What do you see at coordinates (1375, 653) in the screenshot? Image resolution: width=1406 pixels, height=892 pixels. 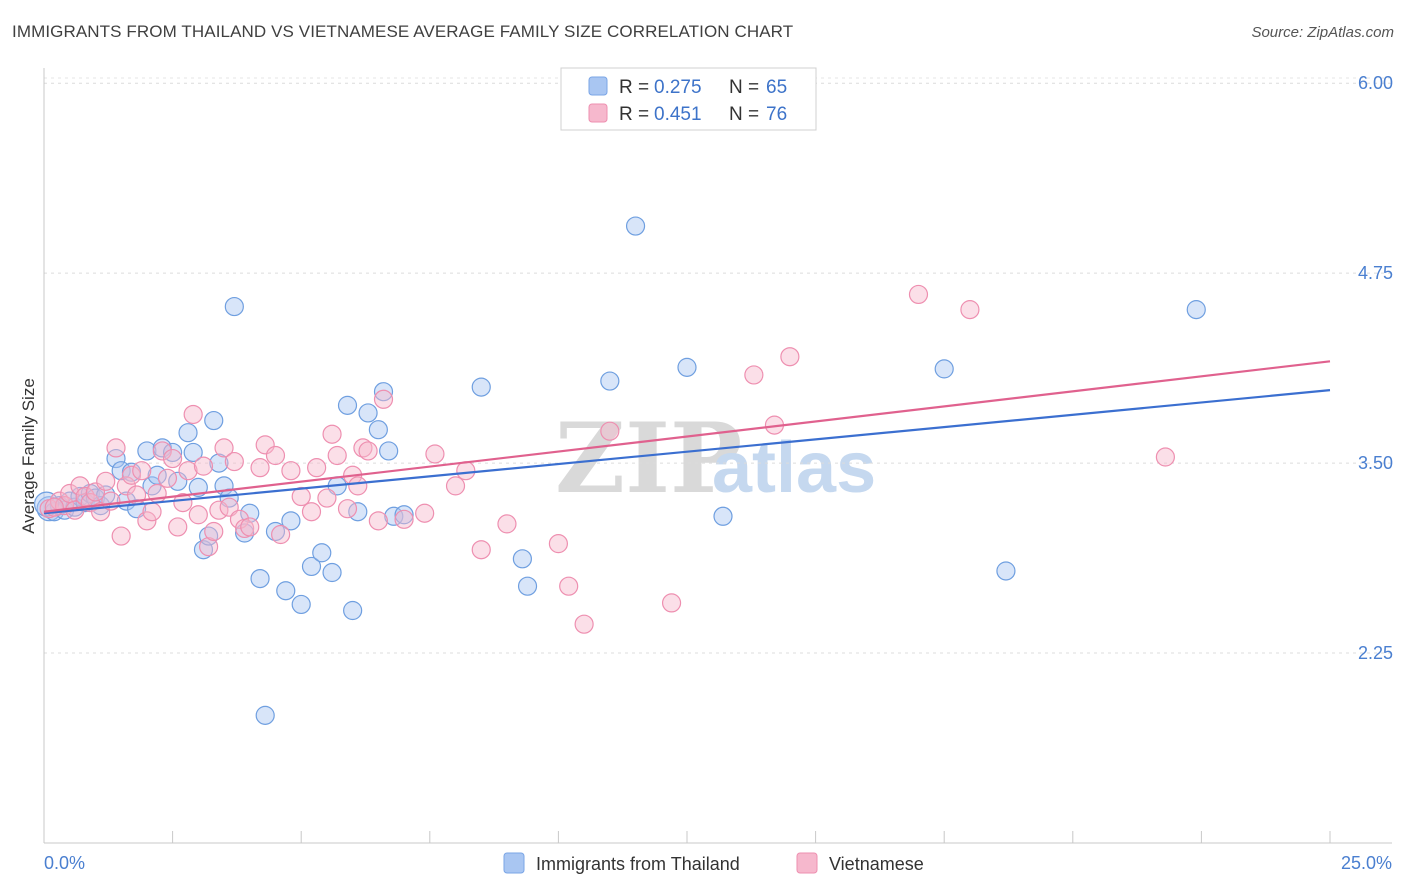 I see `y-tick-label: 2.25` at bounding box center [1375, 653].